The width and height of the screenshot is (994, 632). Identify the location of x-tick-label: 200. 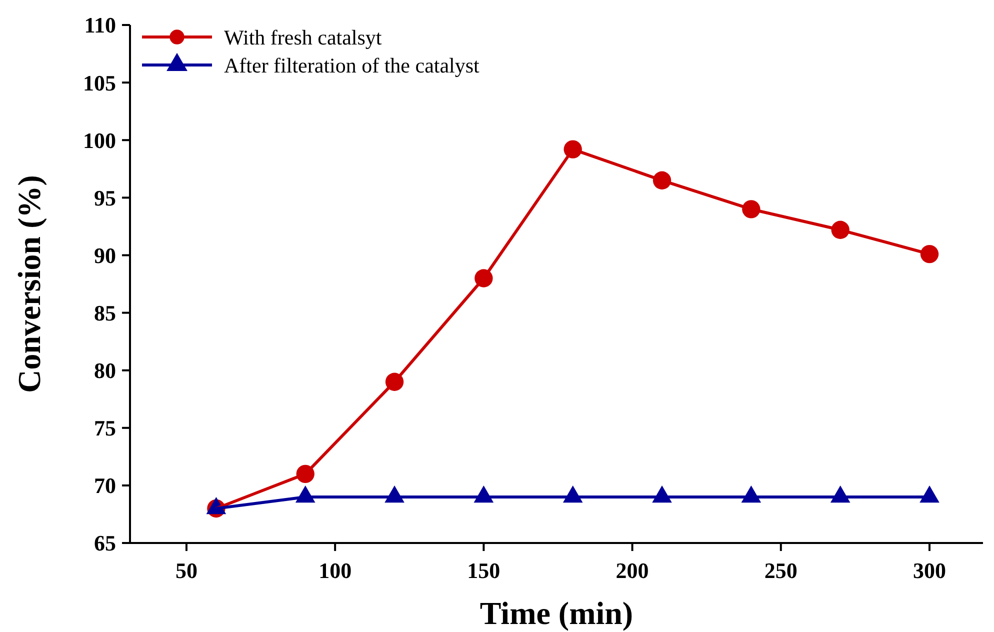
(632, 570).